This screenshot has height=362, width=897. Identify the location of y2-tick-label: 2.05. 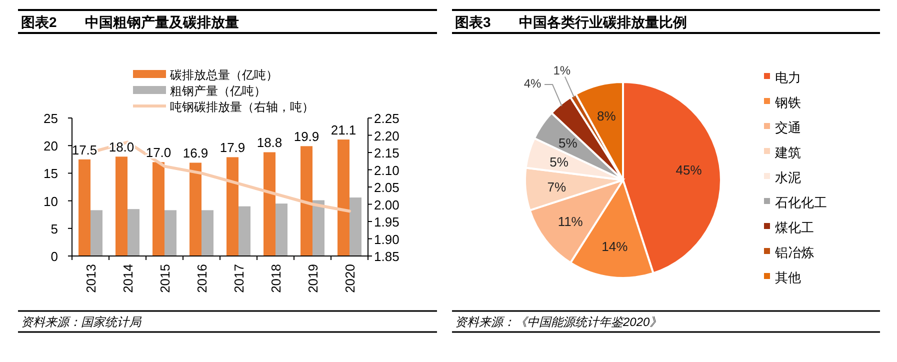
(387, 187).